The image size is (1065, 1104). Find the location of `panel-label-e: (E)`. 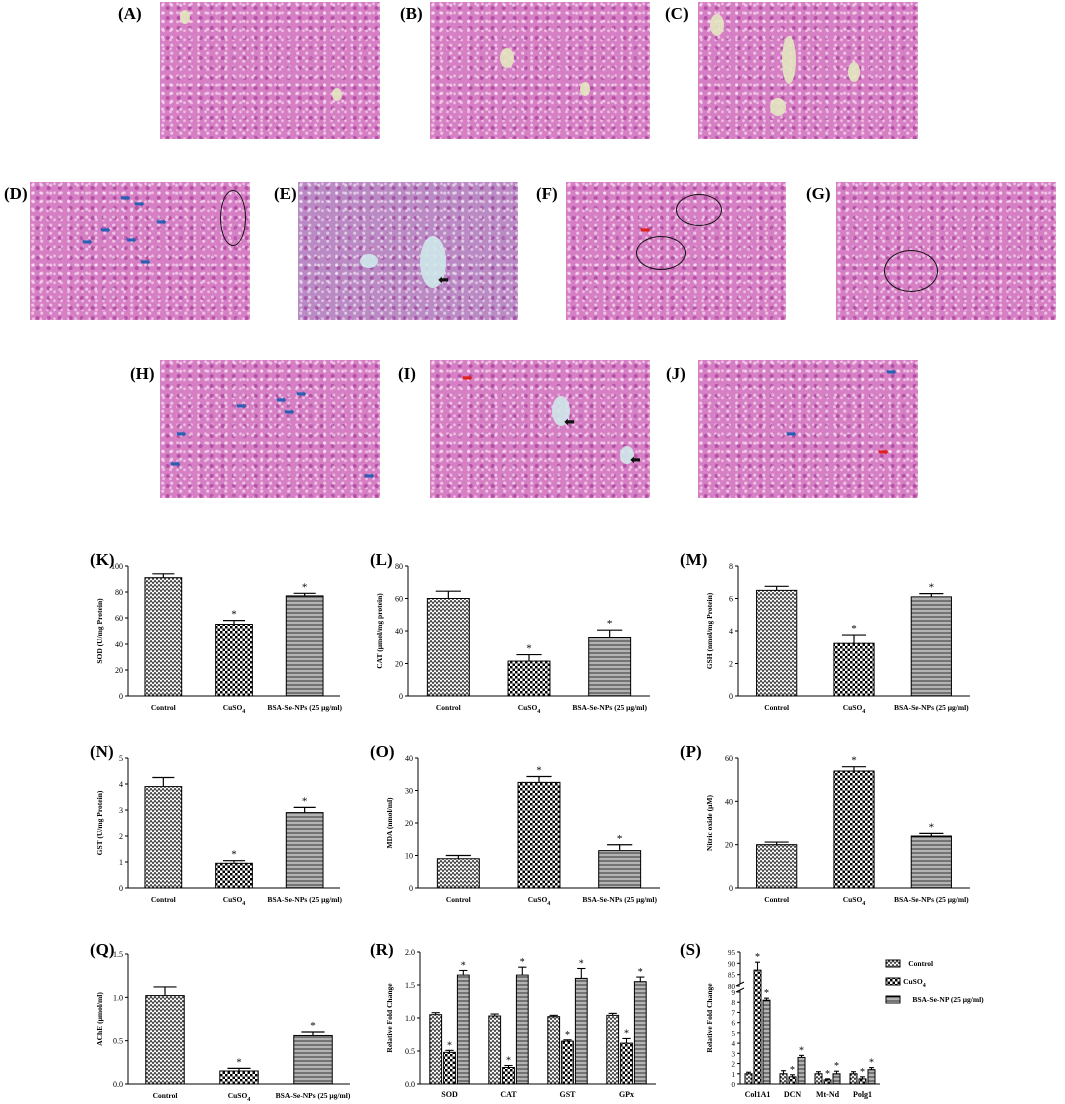

panel-label-e: (E) is located at coordinates (285, 193).